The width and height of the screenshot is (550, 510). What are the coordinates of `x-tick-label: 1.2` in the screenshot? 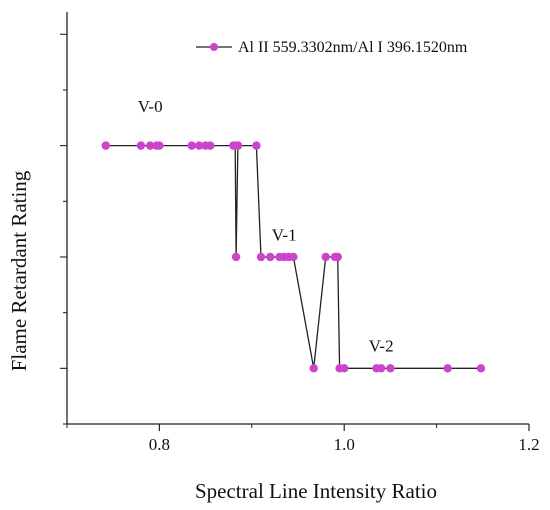 It's located at (528, 444).